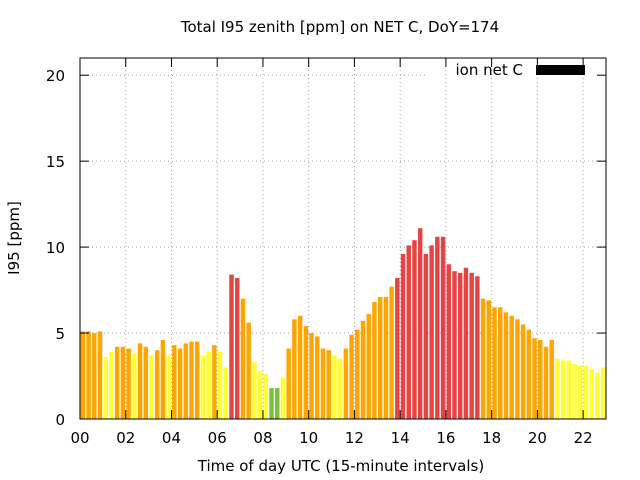  What do you see at coordinates (491, 438) in the screenshot?
I see `x-tick-label: 18` at bounding box center [491, 438].